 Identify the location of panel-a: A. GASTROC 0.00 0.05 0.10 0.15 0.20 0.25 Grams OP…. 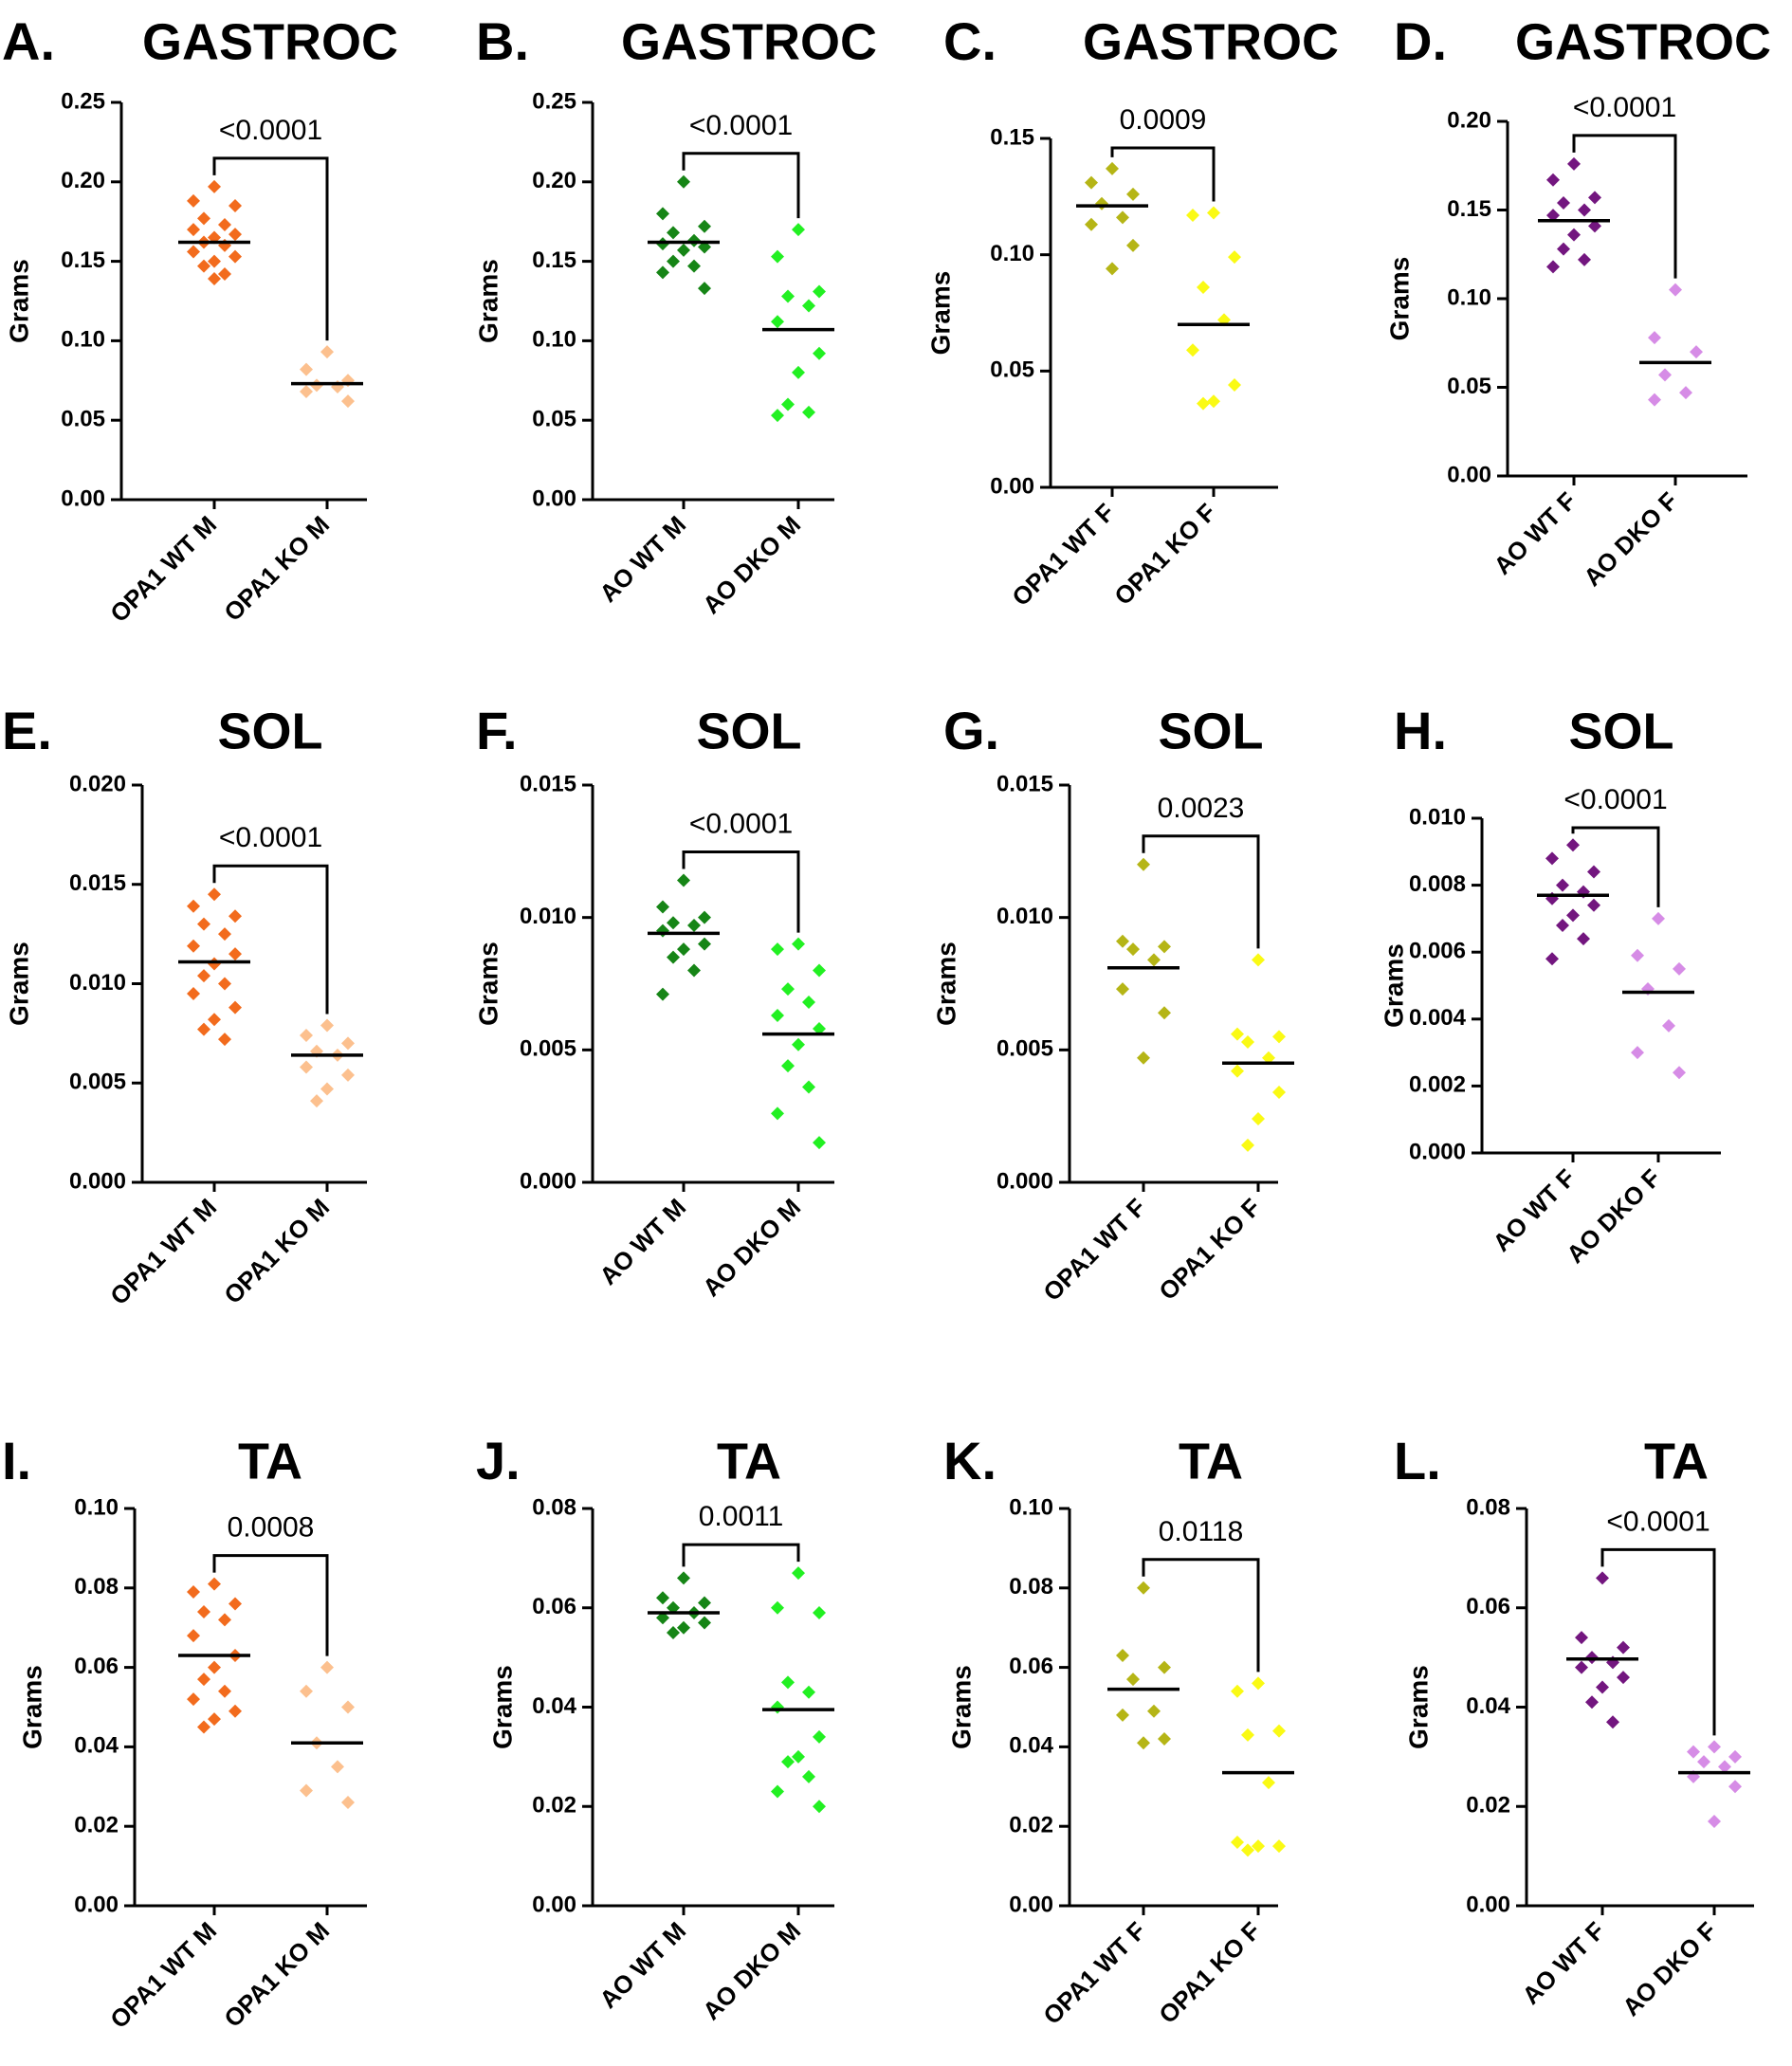
(200, 319).